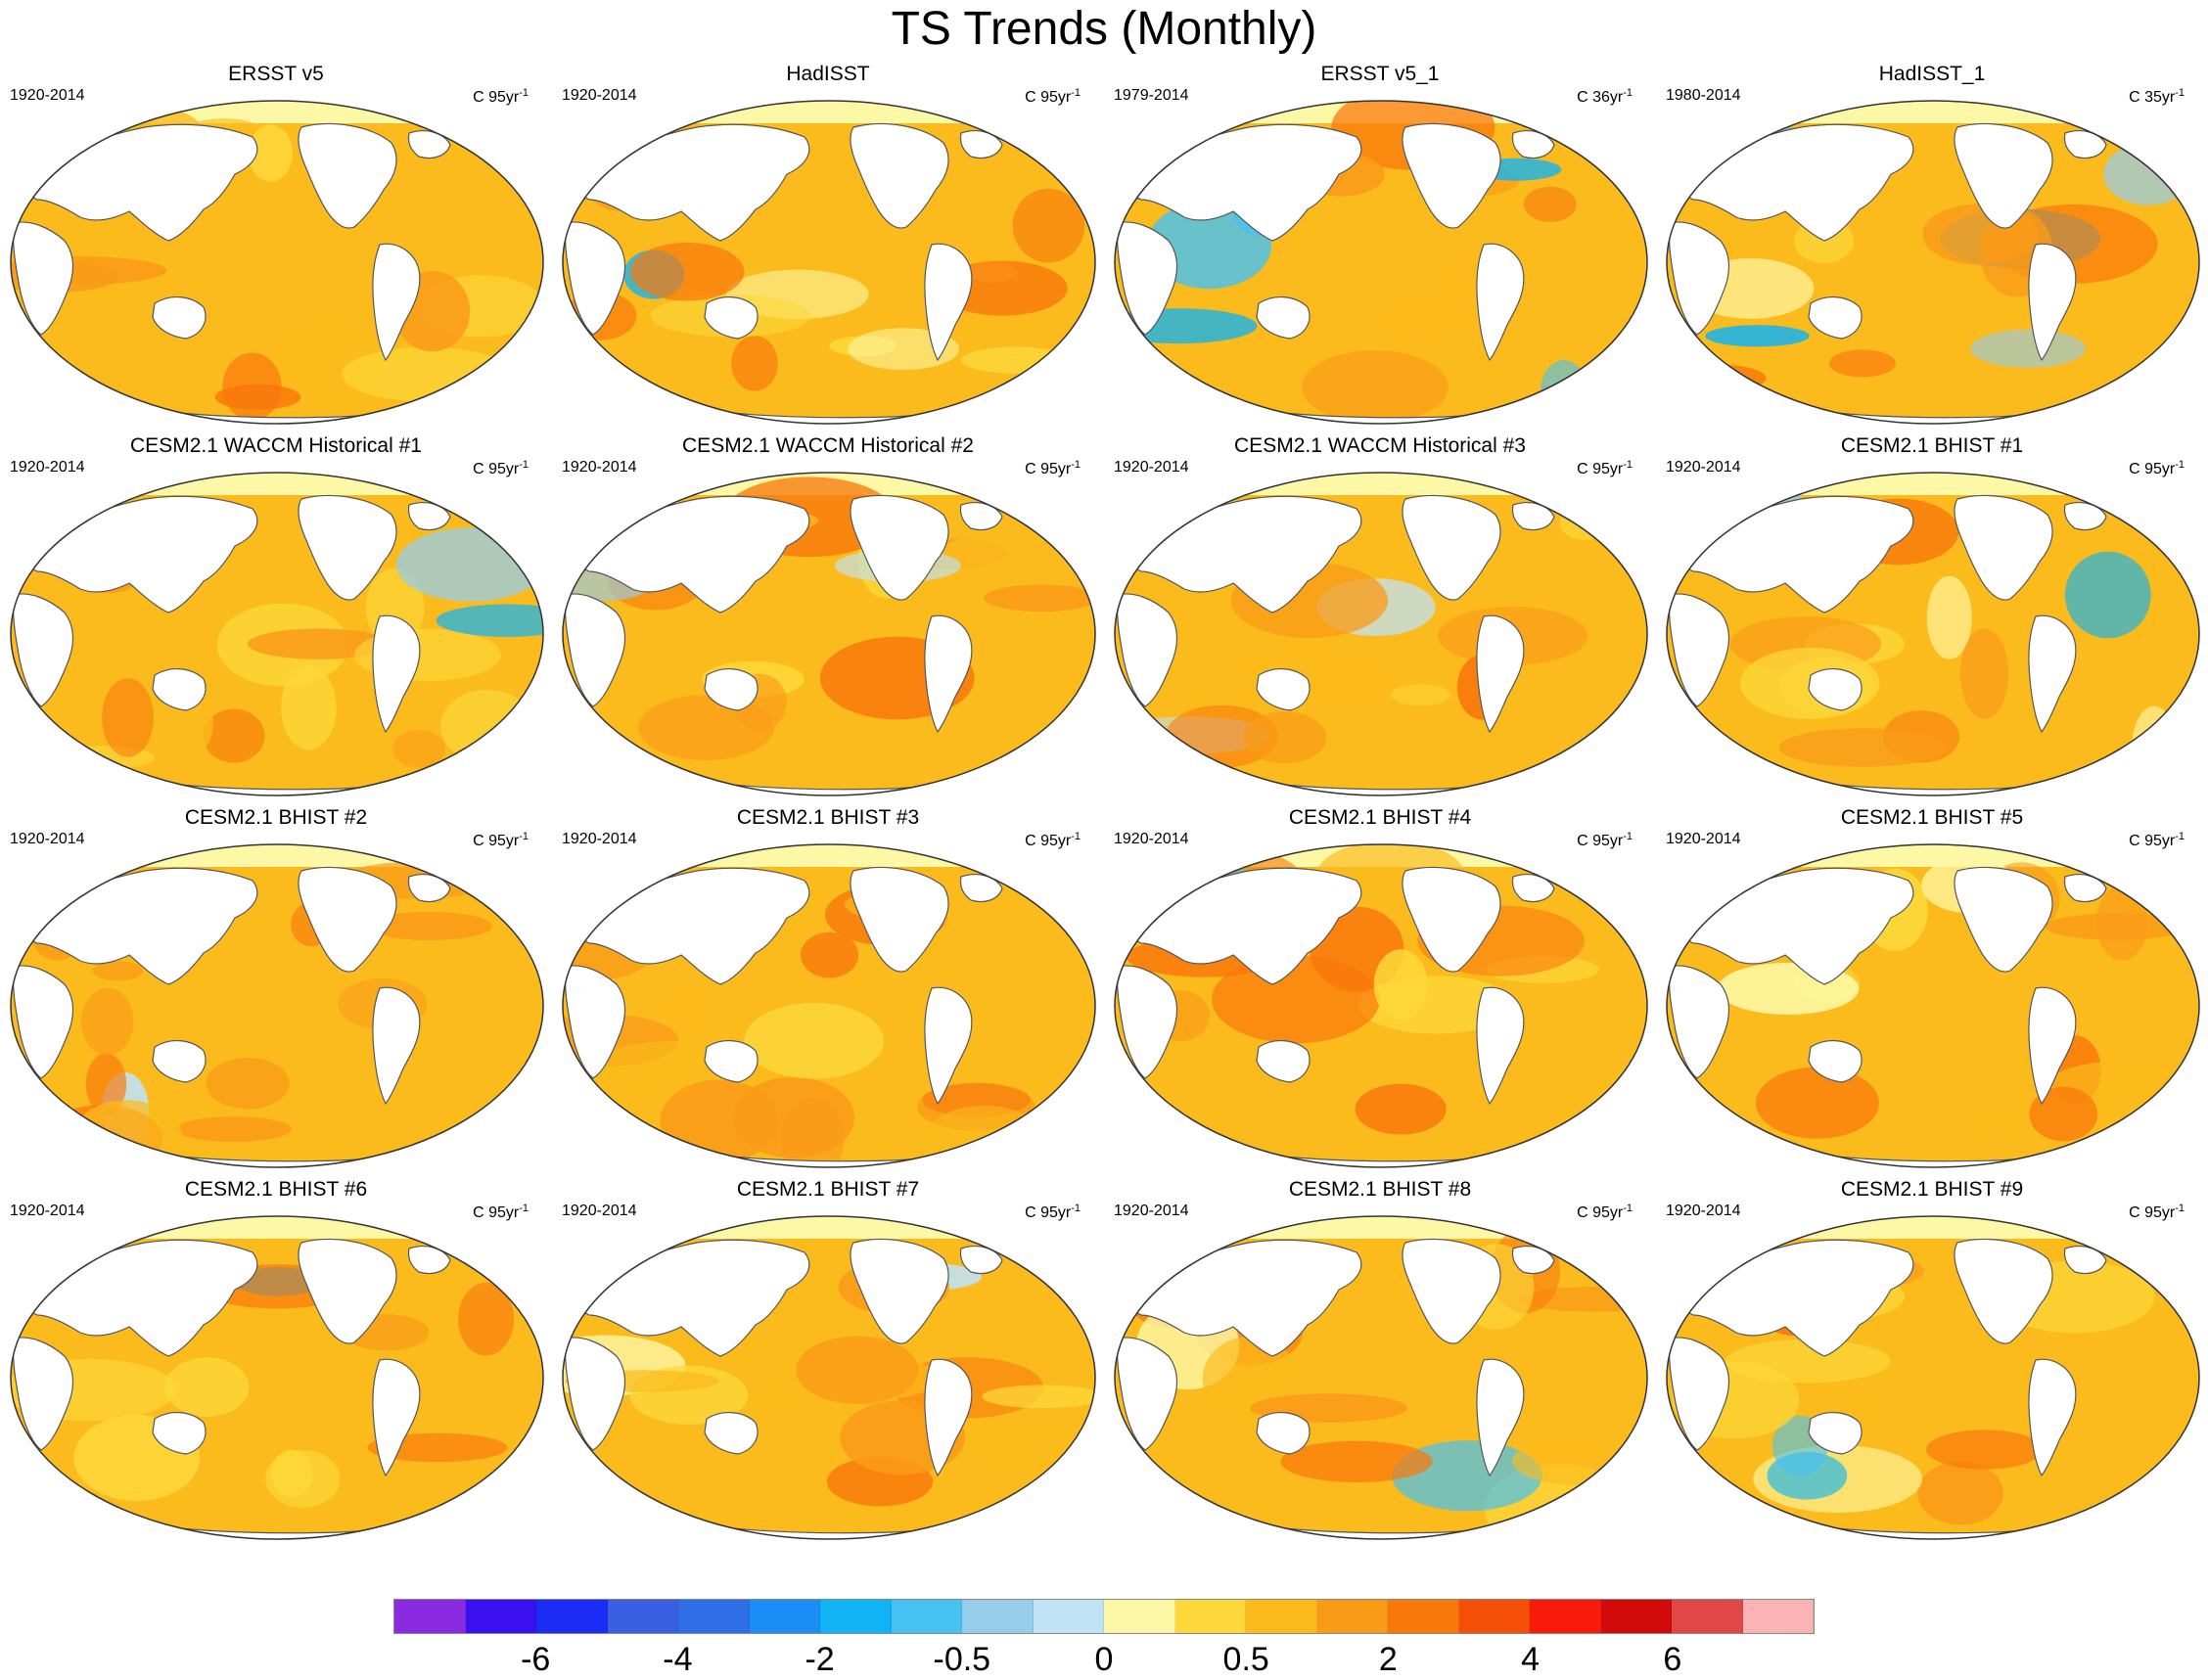 The image size is (2208, 1680). Describe the element at coordinates (1932, 445) in the screenshot. I see `panel-title: CESM2.1 BHIST #1` at that location.